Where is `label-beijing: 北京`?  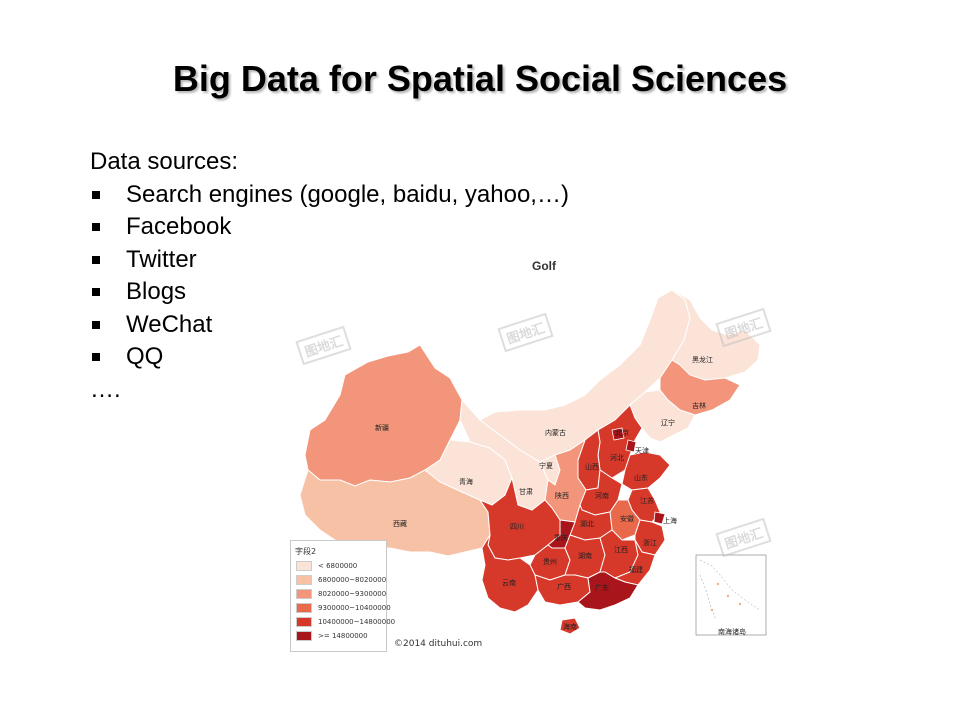 label-beijing: 北京 is located at coordinates (622, 432).